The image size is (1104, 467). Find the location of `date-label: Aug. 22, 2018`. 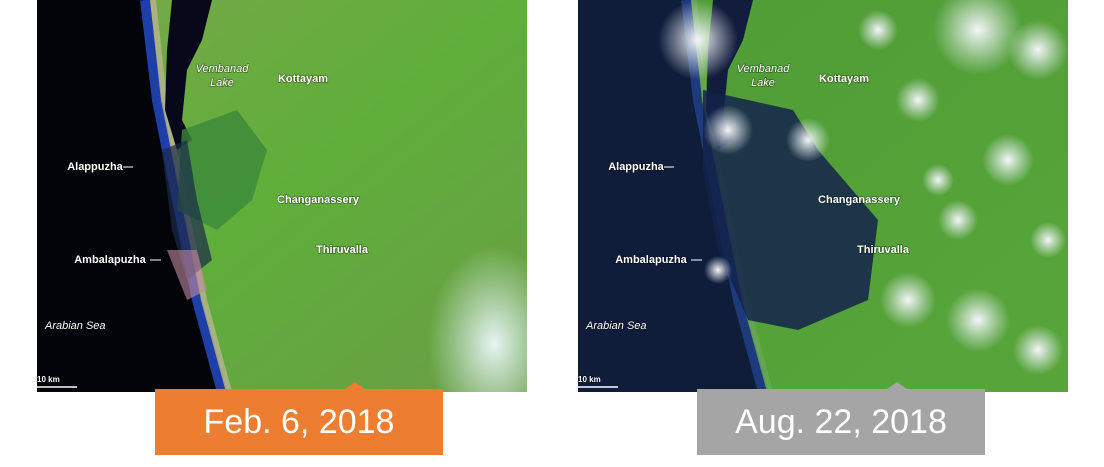

date-label: Aug. 22, 2018 is located at coordinates (841, 422).